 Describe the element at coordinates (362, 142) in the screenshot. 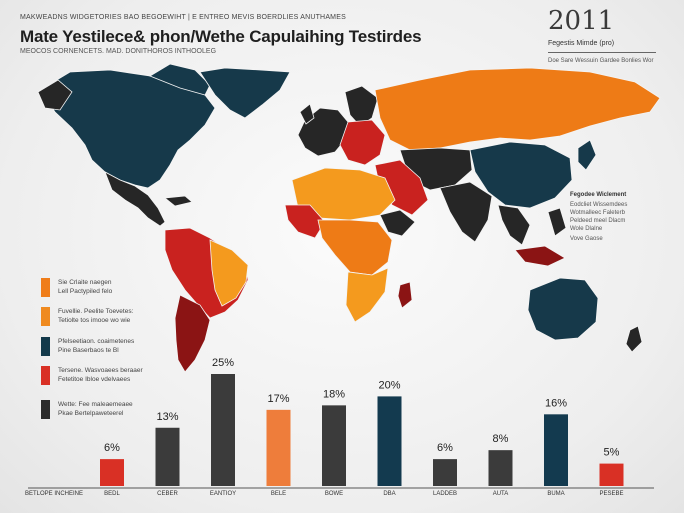

I see `map-region-europe-east` at that location.